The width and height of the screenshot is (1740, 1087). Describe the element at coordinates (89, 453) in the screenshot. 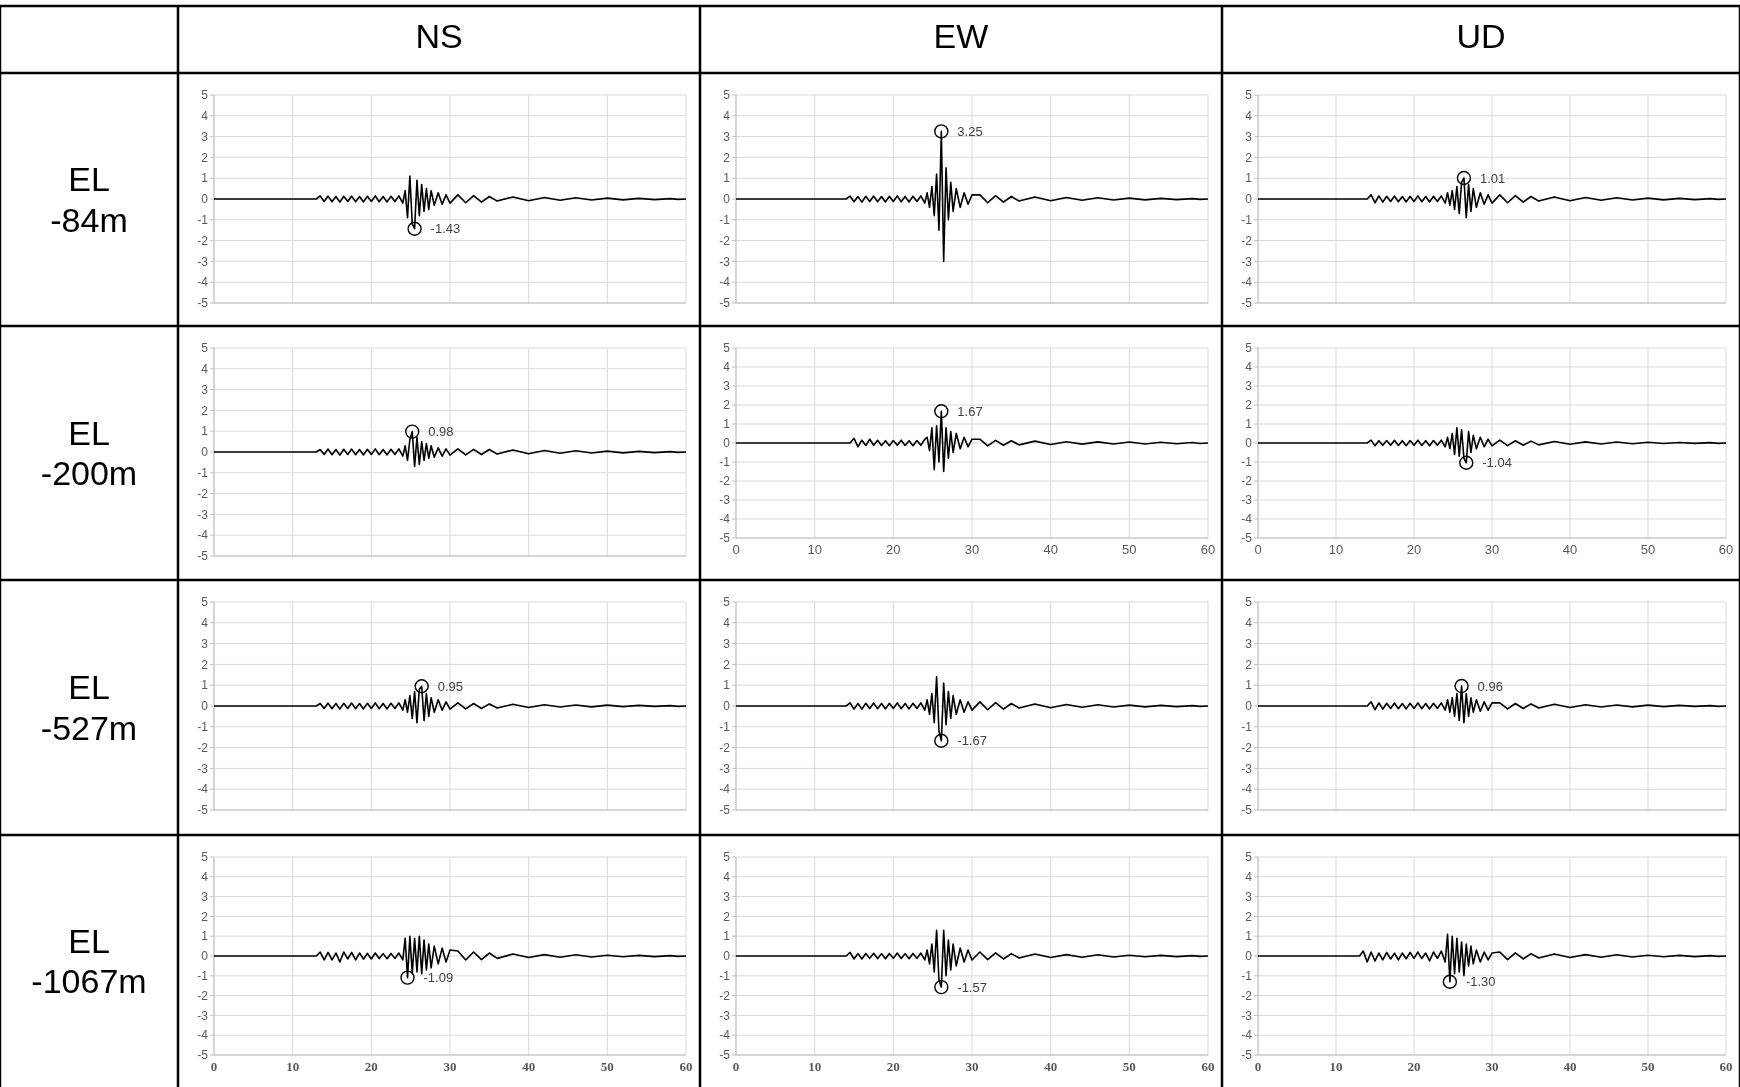

I see `y-axis-title: EL -200m` at that location.